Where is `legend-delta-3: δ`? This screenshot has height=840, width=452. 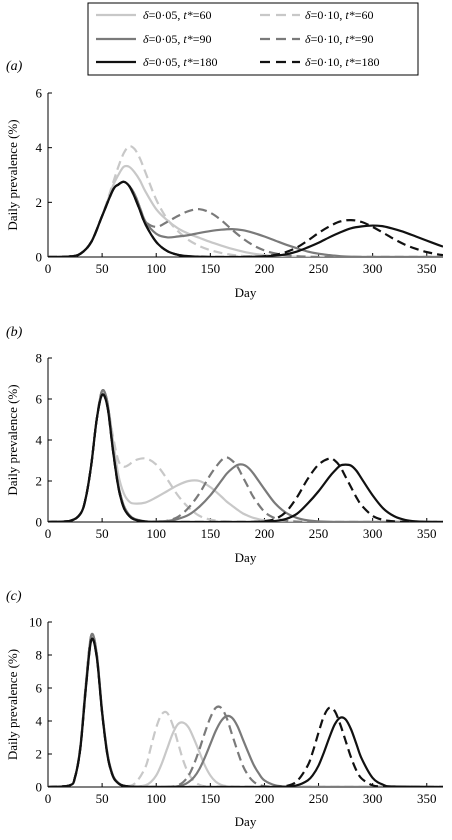 legend-delta-3: δ is located at coordinates (308, 39).